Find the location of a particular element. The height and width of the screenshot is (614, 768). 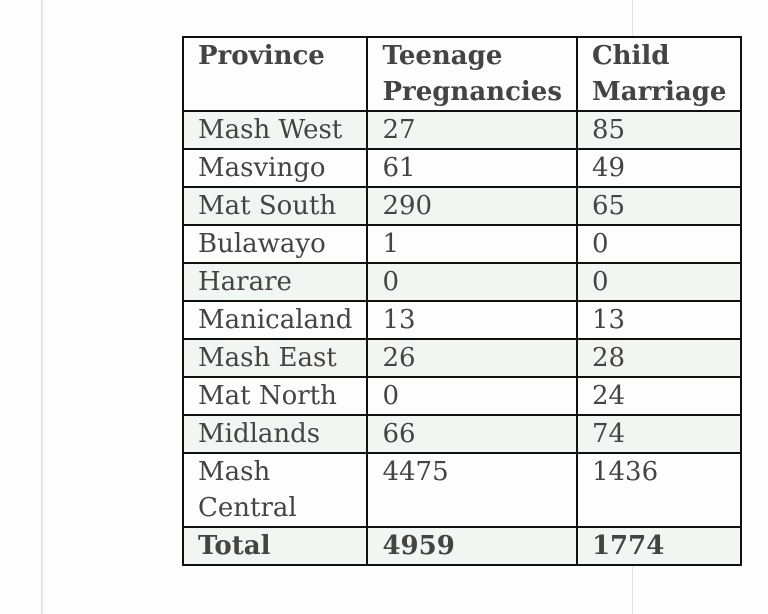

province-cell: Mash East is located at coordinates (275, 358).